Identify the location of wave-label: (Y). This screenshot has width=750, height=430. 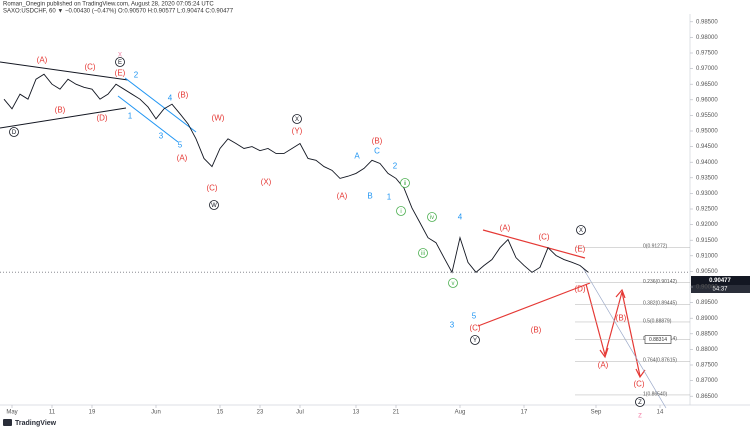
(297, 131).